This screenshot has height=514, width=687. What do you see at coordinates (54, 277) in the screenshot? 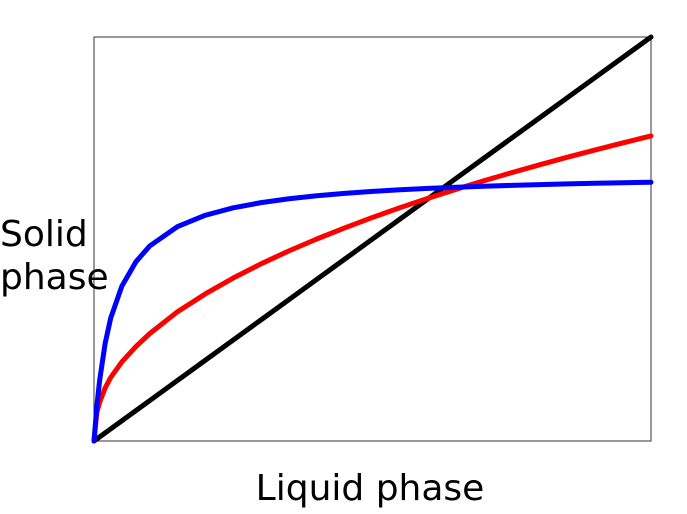
I see `y-axis-label-line-2: phase` at bounding box center [54, 277].